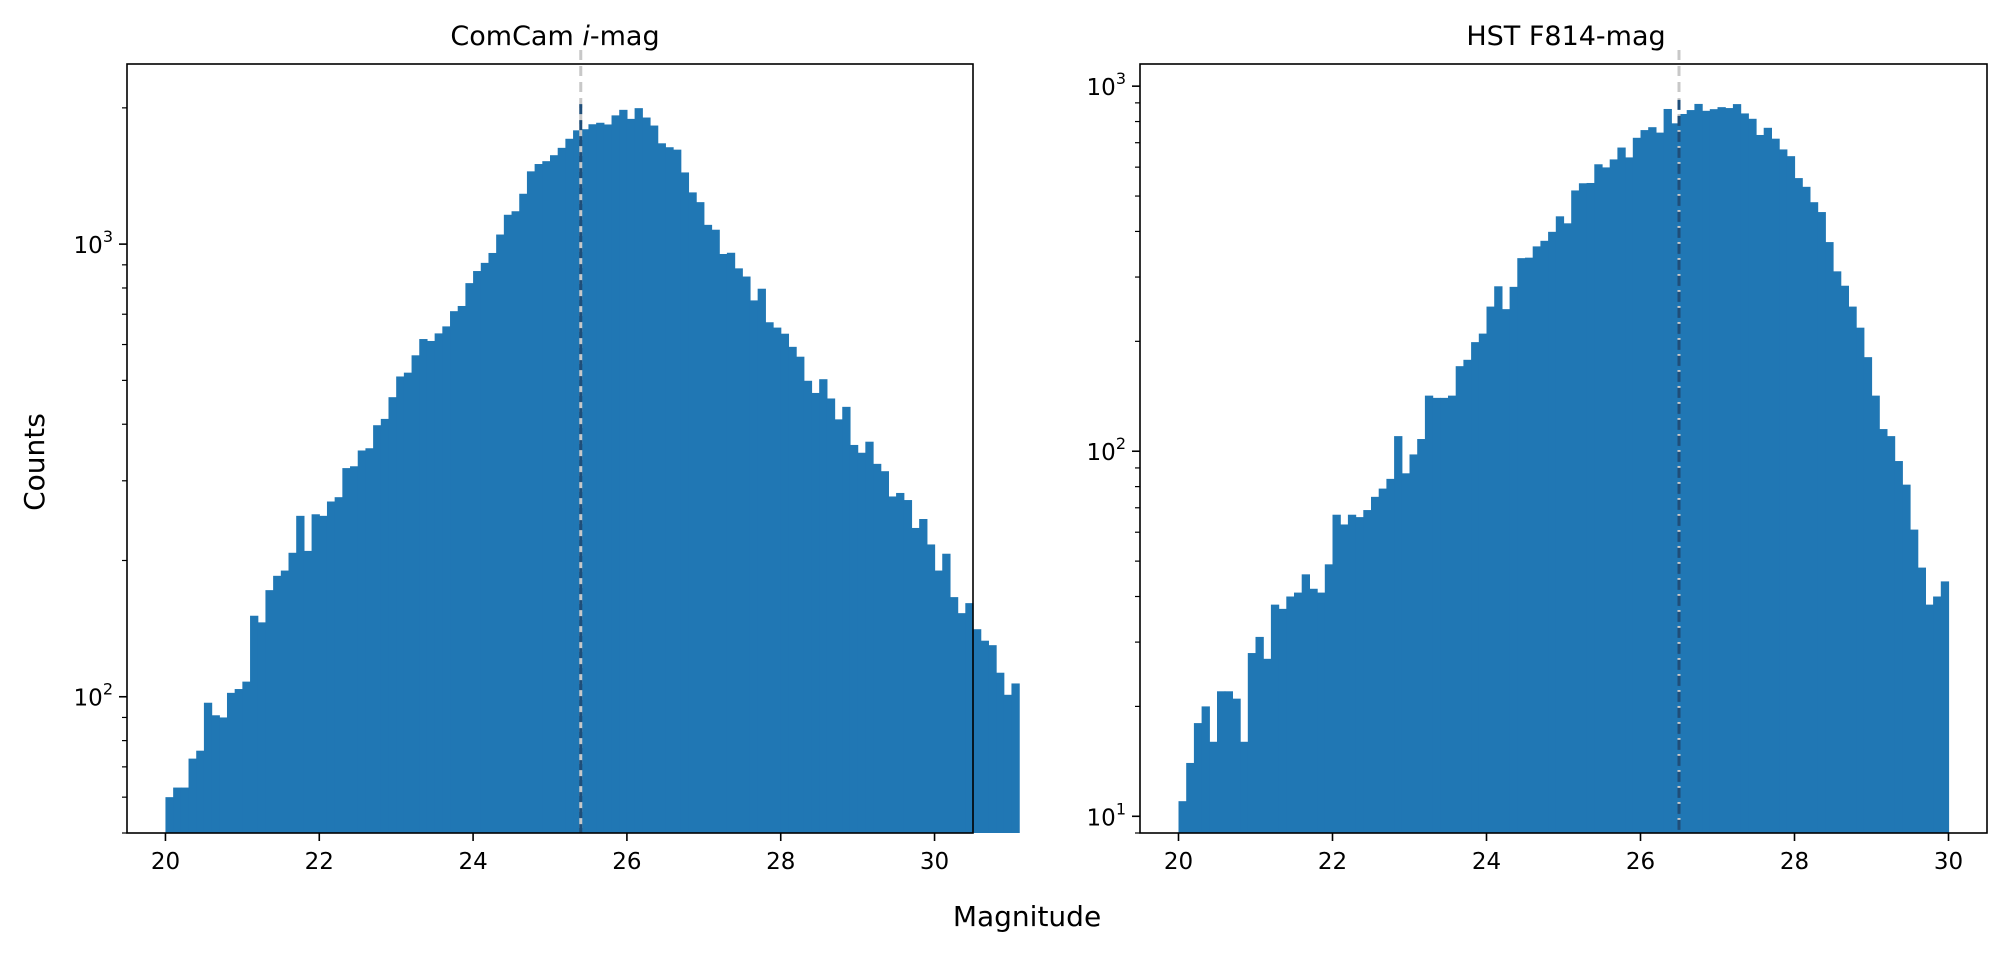 This screenshot has width=2008, height=954. What do you see at coordinates (516, 36) in the screenshot?
I see `title-part-0: ComCam` at bounding box center [516, 36].